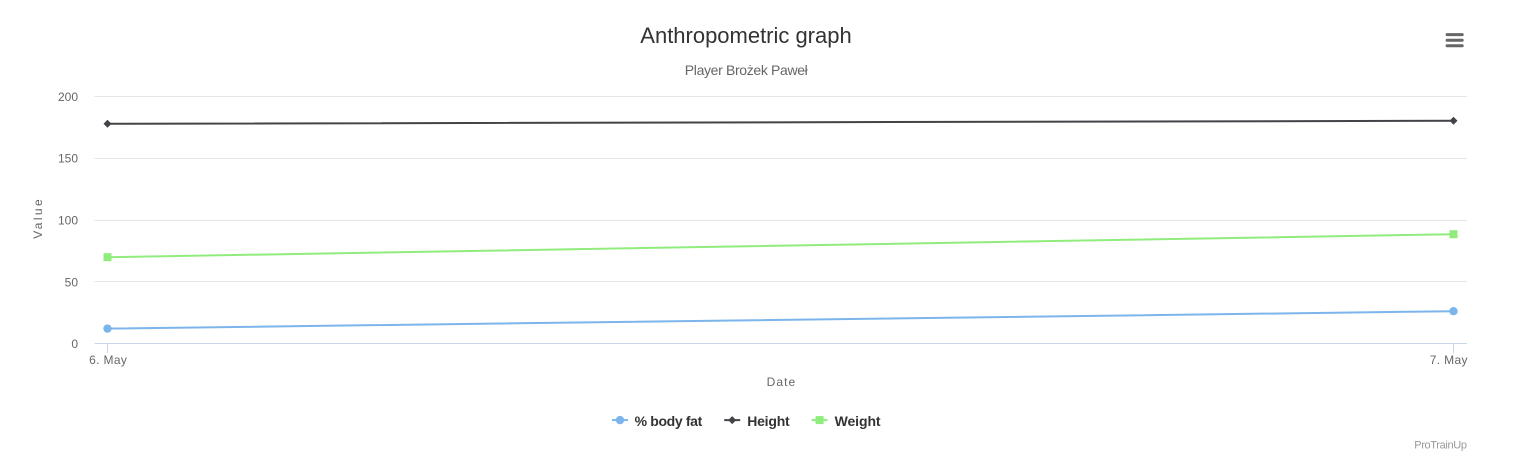 The width and height of the screenshot is (1521, 461). What do you see at coordinates (858, 421) in the screenshot?
I see `svg-text: Weight` at bounding box center [858, 421].